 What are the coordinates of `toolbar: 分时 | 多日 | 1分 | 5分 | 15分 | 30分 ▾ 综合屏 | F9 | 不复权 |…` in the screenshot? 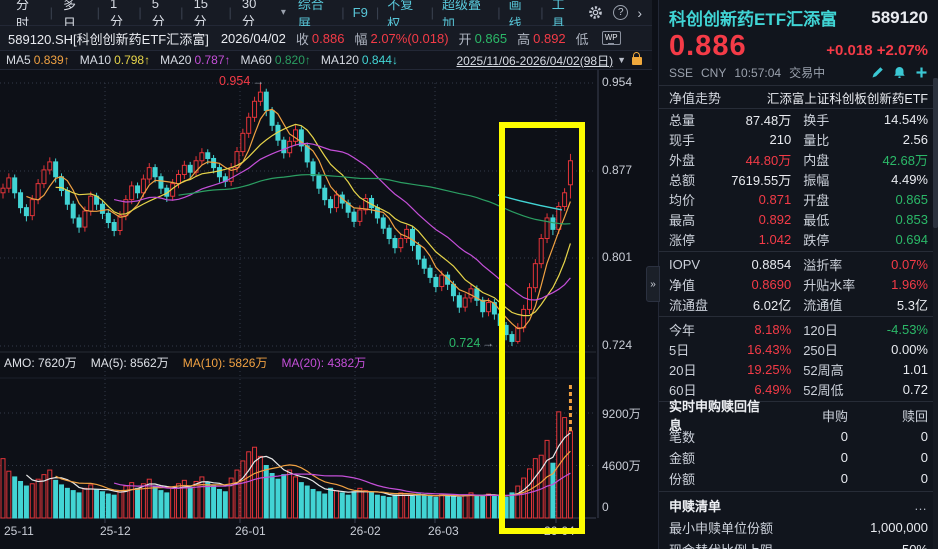 It's located at (326, 15).